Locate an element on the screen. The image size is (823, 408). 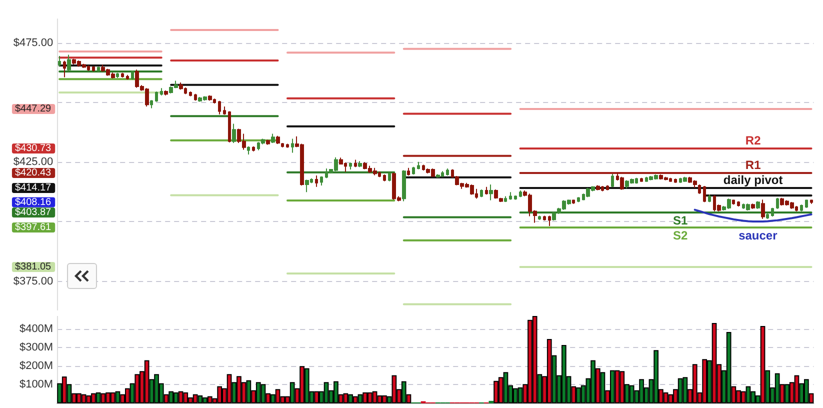
y2-tick-label: $381.05 is located at coordinates (33, 266).